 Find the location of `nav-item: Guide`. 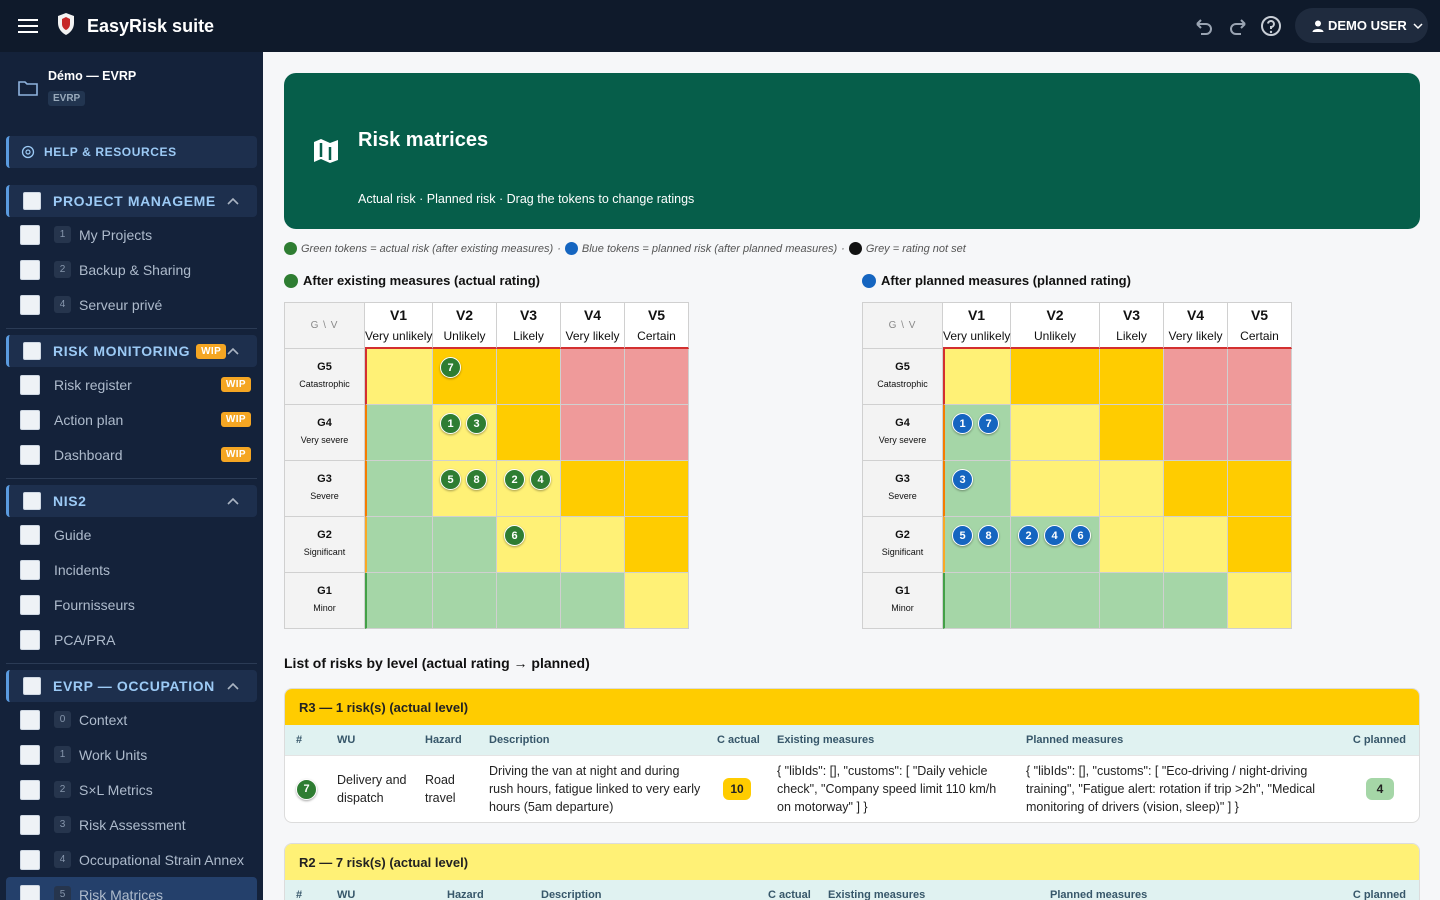

nav-item: Guide is located at coordinates (131, 534).